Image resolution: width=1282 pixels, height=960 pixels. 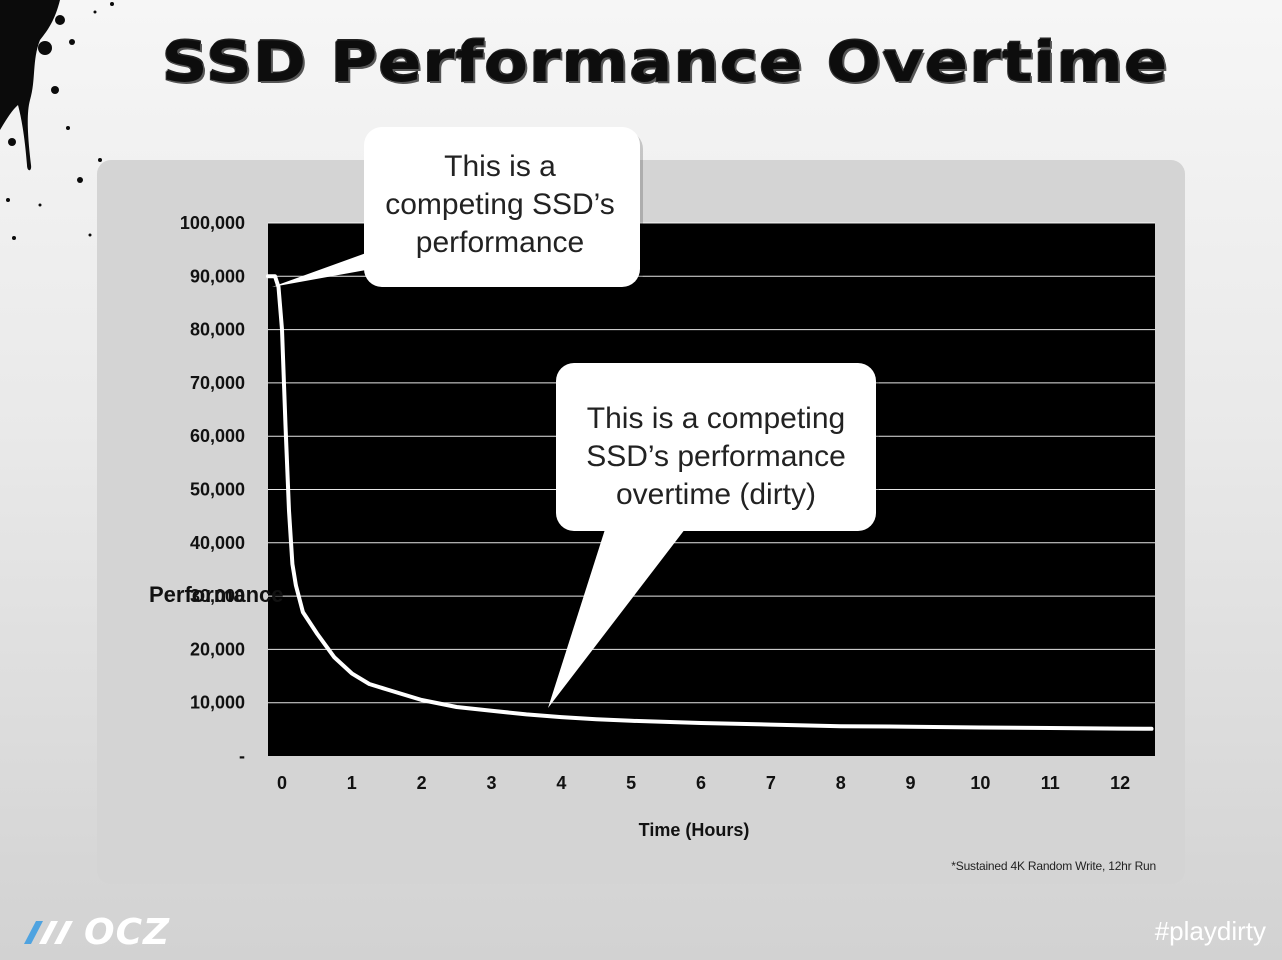 What do you see at coordinates (217, 276) in the screenshot?
I see `y-tick-label: 90,000` at bounding box center [217, 276].